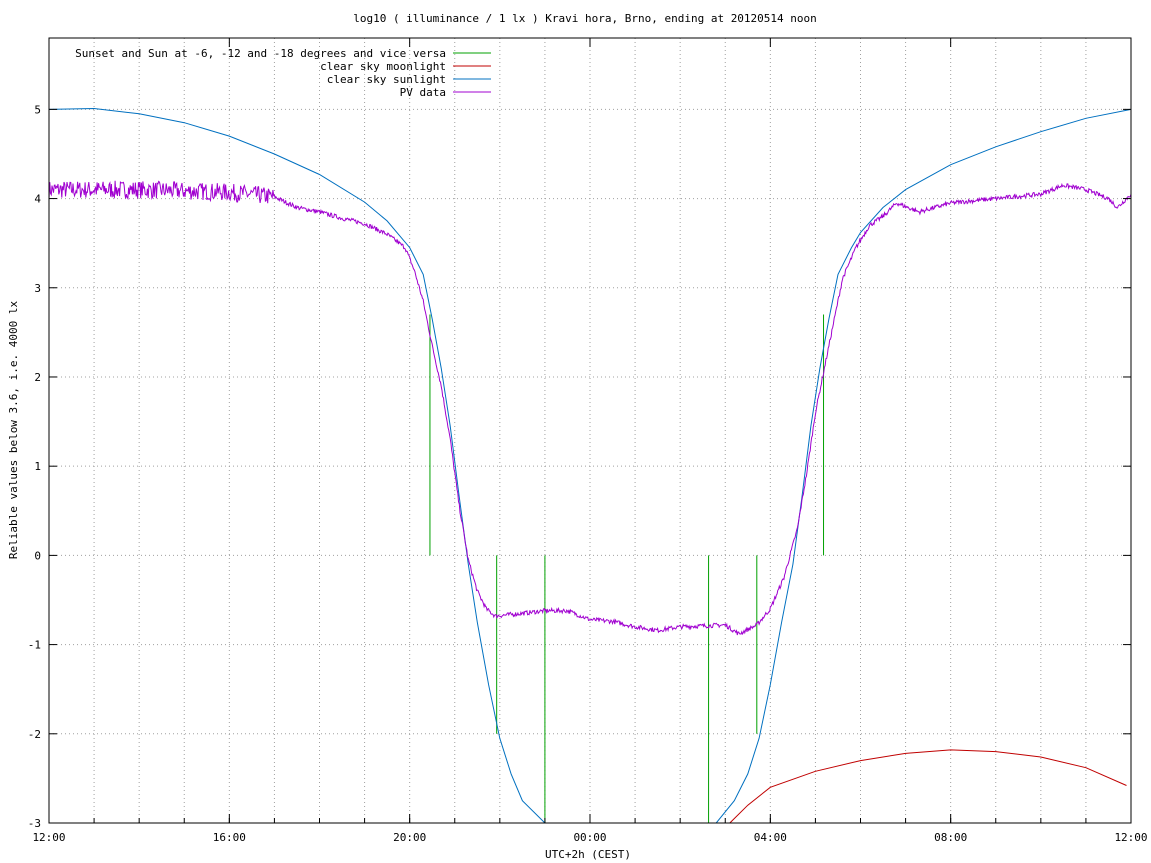 The image size is (1151, 863). I want to click on tick-label-y: -1, so click(34, 645).